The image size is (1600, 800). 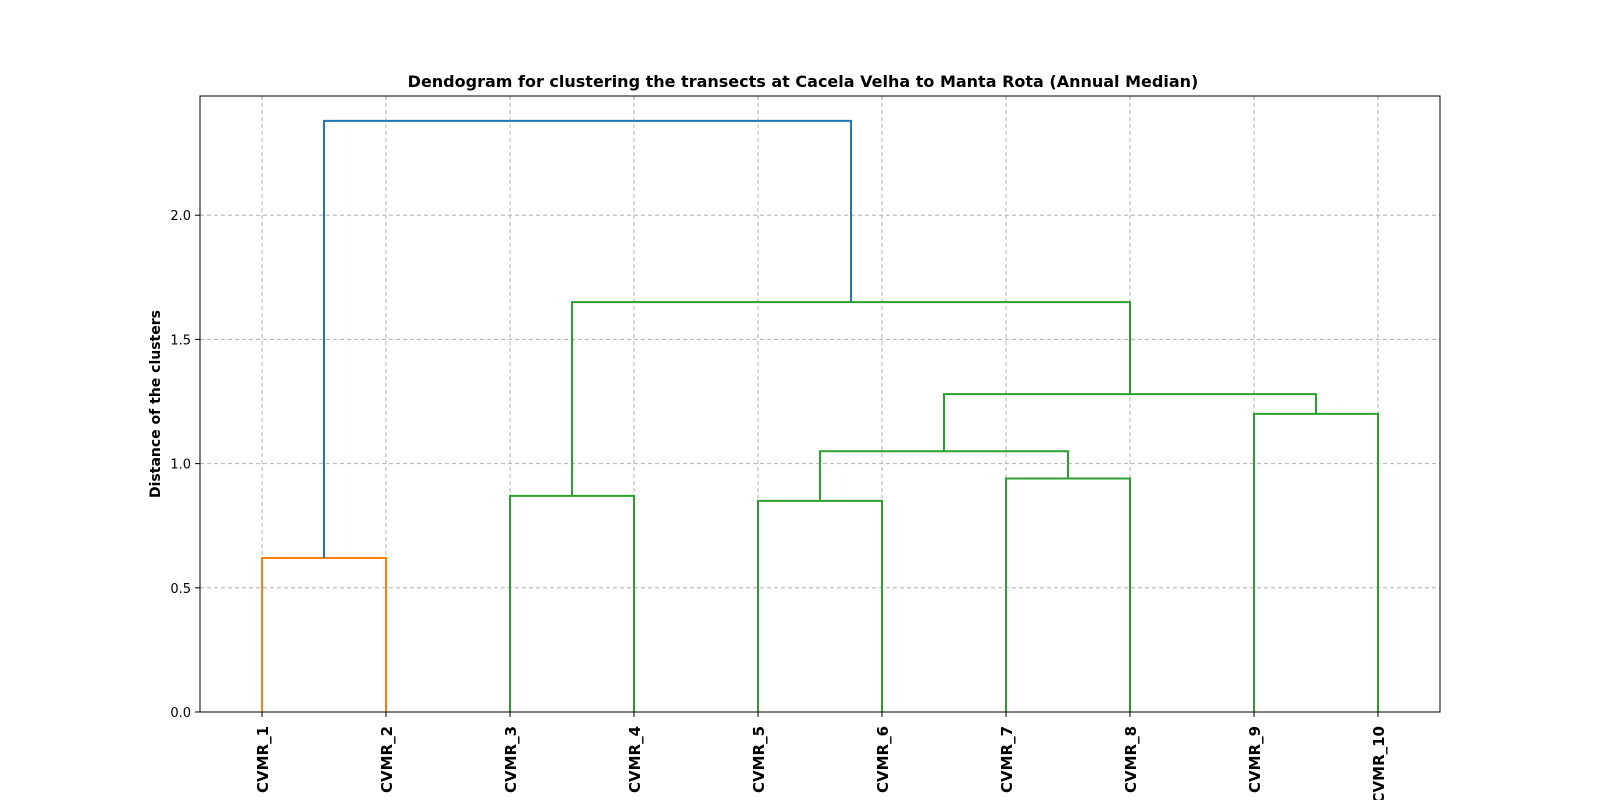 I want to click on leaf-label: CVMR_5, so click(x=759, y=759).